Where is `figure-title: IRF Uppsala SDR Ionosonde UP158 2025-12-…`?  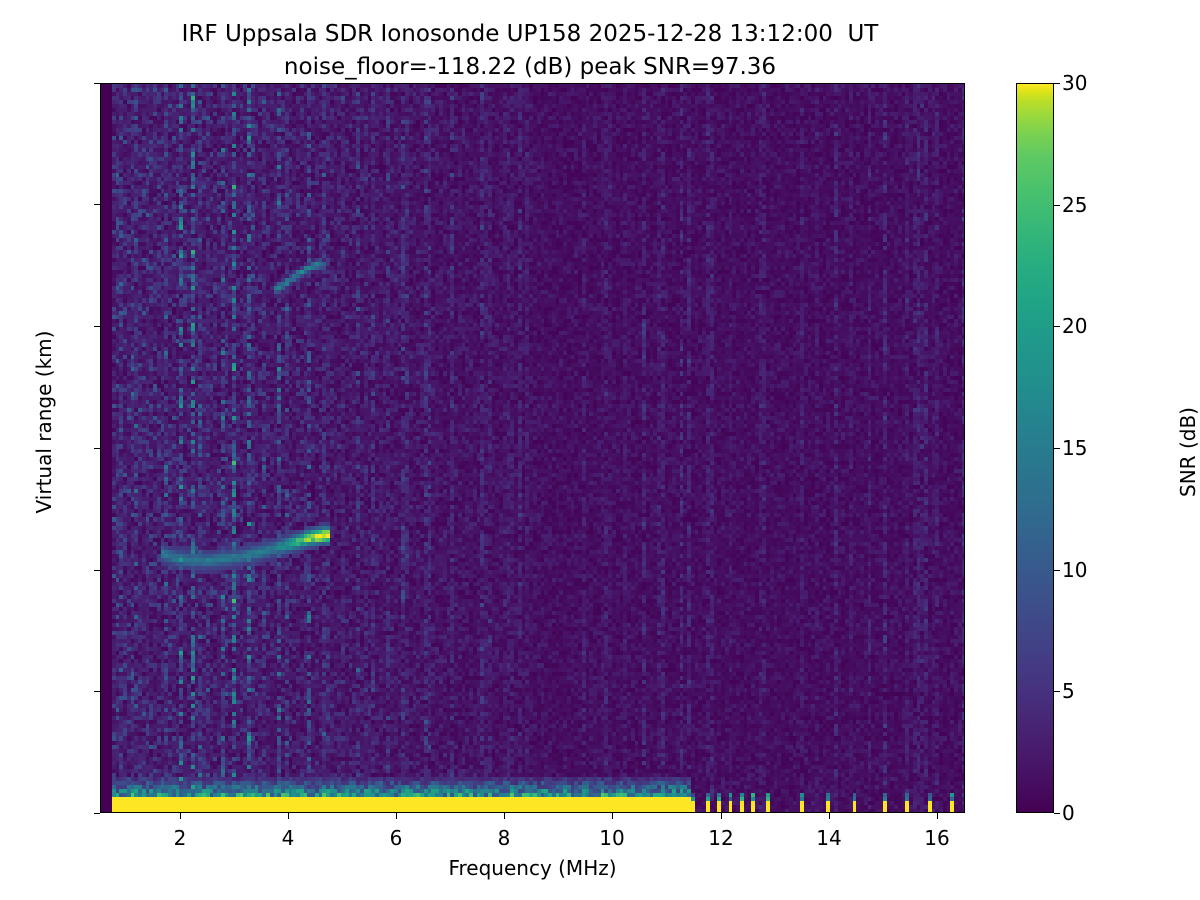
figure-title: IRF Uppsala SDR Ionosonde UP158 2025-12-… is located at coordinates (530, 51).